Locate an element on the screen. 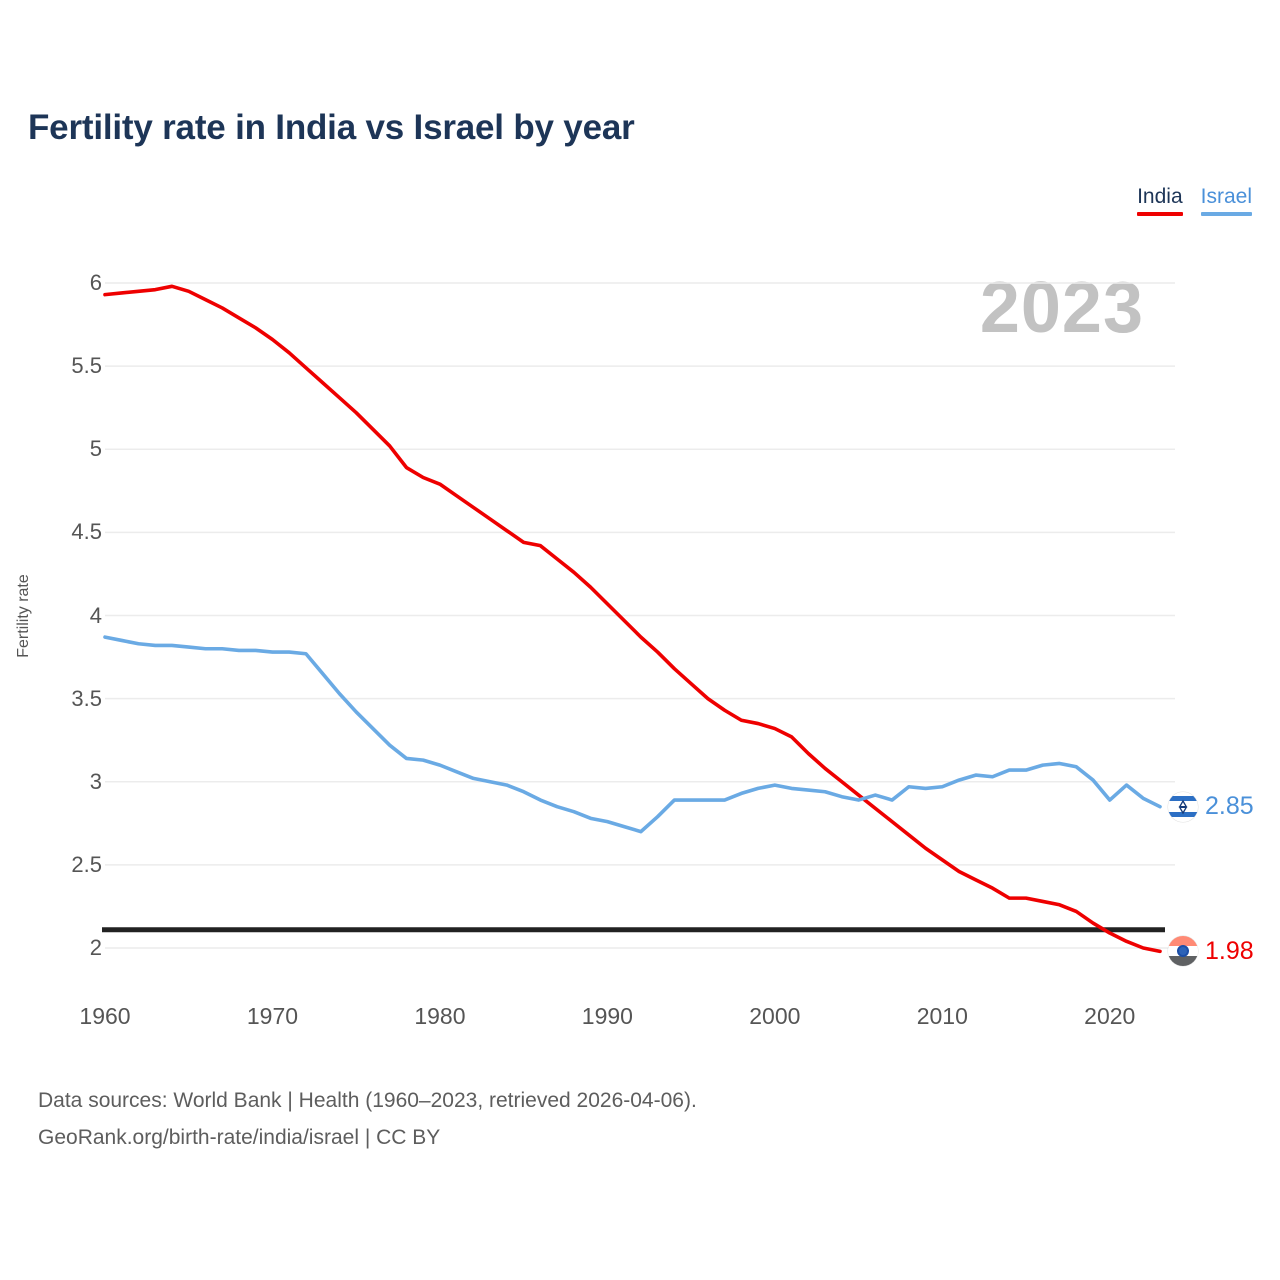 Image resolution: width=1280 pixels, height=1280 pixels. endpoint-israel: 2.85 is located at coordinates (1211, 806).